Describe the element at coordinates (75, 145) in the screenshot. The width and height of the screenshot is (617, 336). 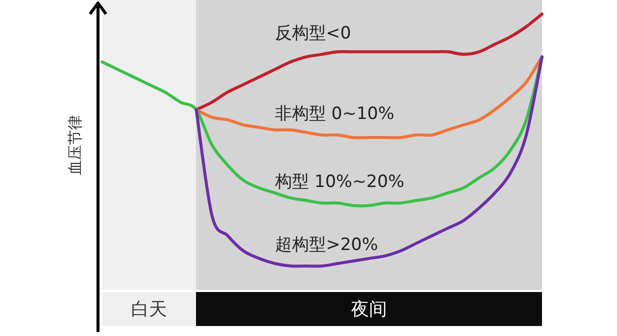
I see `y-axis-title: 血压节律` at that location.